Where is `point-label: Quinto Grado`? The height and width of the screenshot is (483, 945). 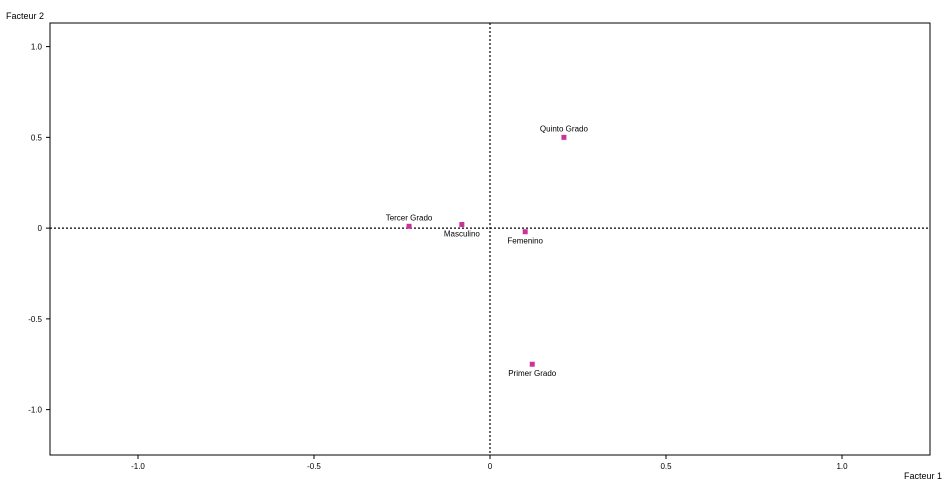 point-label: Quinto Grado is located at coordinates (564, 128).